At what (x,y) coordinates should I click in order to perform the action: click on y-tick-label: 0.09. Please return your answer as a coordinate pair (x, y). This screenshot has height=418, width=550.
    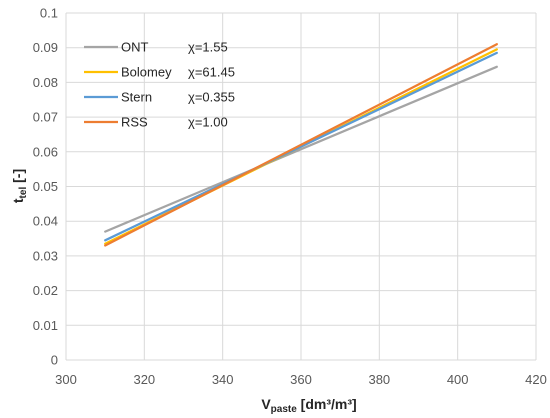
    Looking at the image, I should click on (45, 47).